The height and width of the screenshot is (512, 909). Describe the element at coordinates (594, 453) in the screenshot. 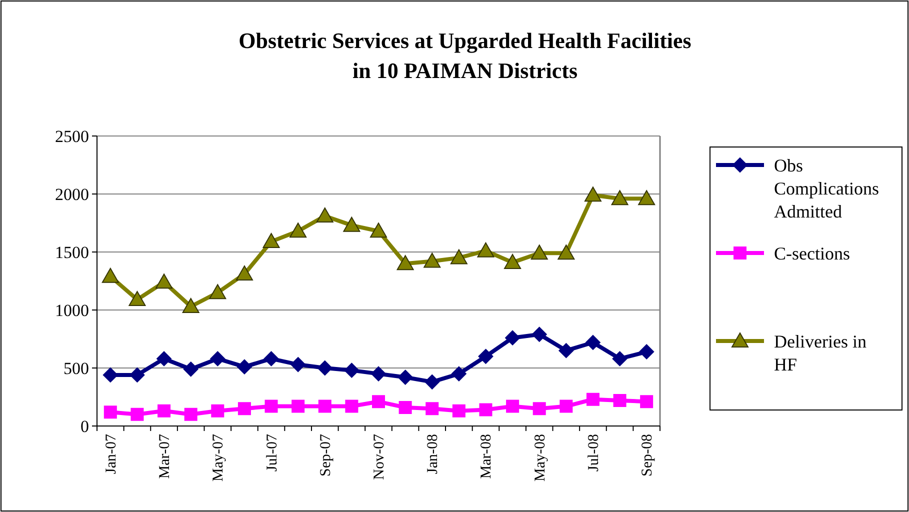

I see `x-tick-label: Jul-08` at that location.